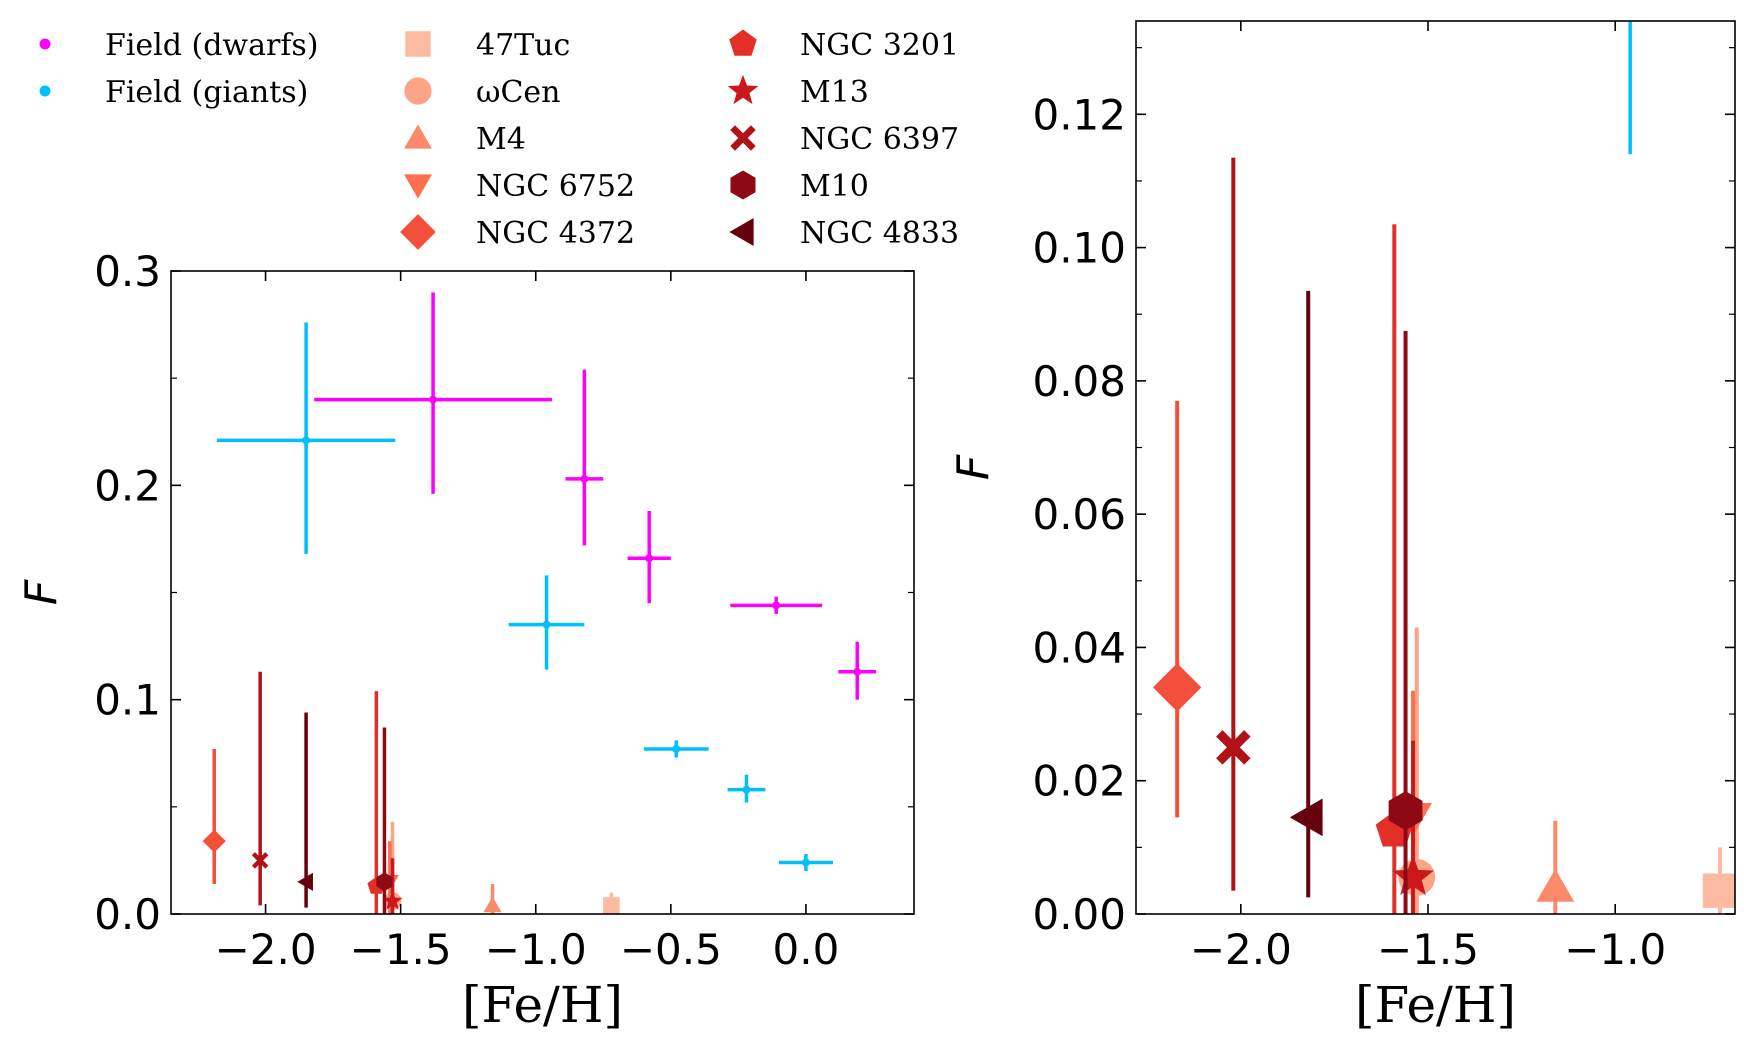 The height and width of the screenshot is (1052, 1744). I want to click on legend-item-ngc-3201: NGC 3201, so click(844, 45).